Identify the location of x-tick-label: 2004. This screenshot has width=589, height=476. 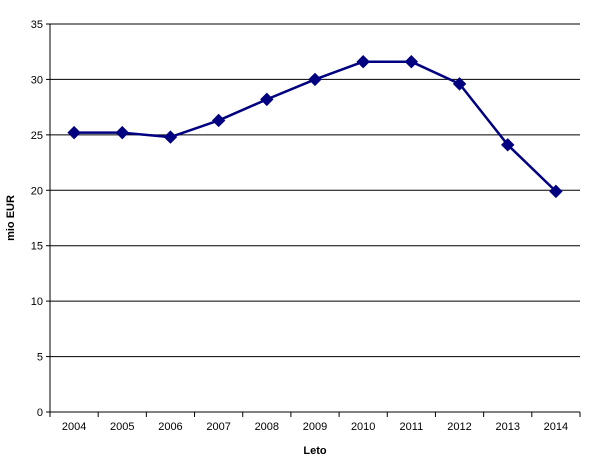
(74, 427).